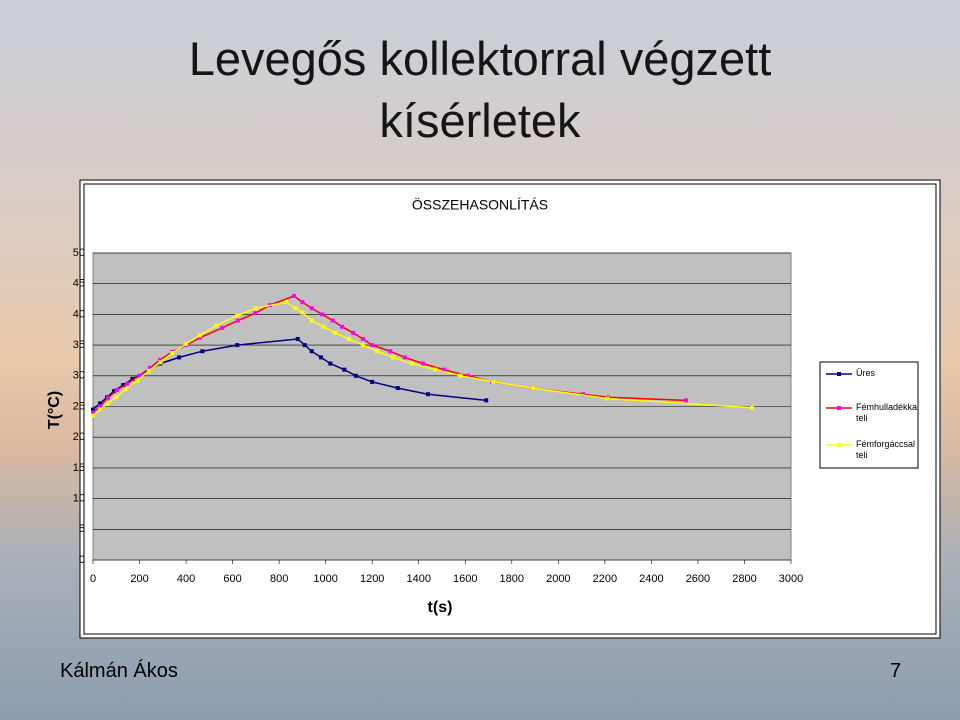  What do you see at coordinates (886, 449) in the screenshot?
I see `legend-label: Fémforgáccsal teli` at bounding box center [886, 449].